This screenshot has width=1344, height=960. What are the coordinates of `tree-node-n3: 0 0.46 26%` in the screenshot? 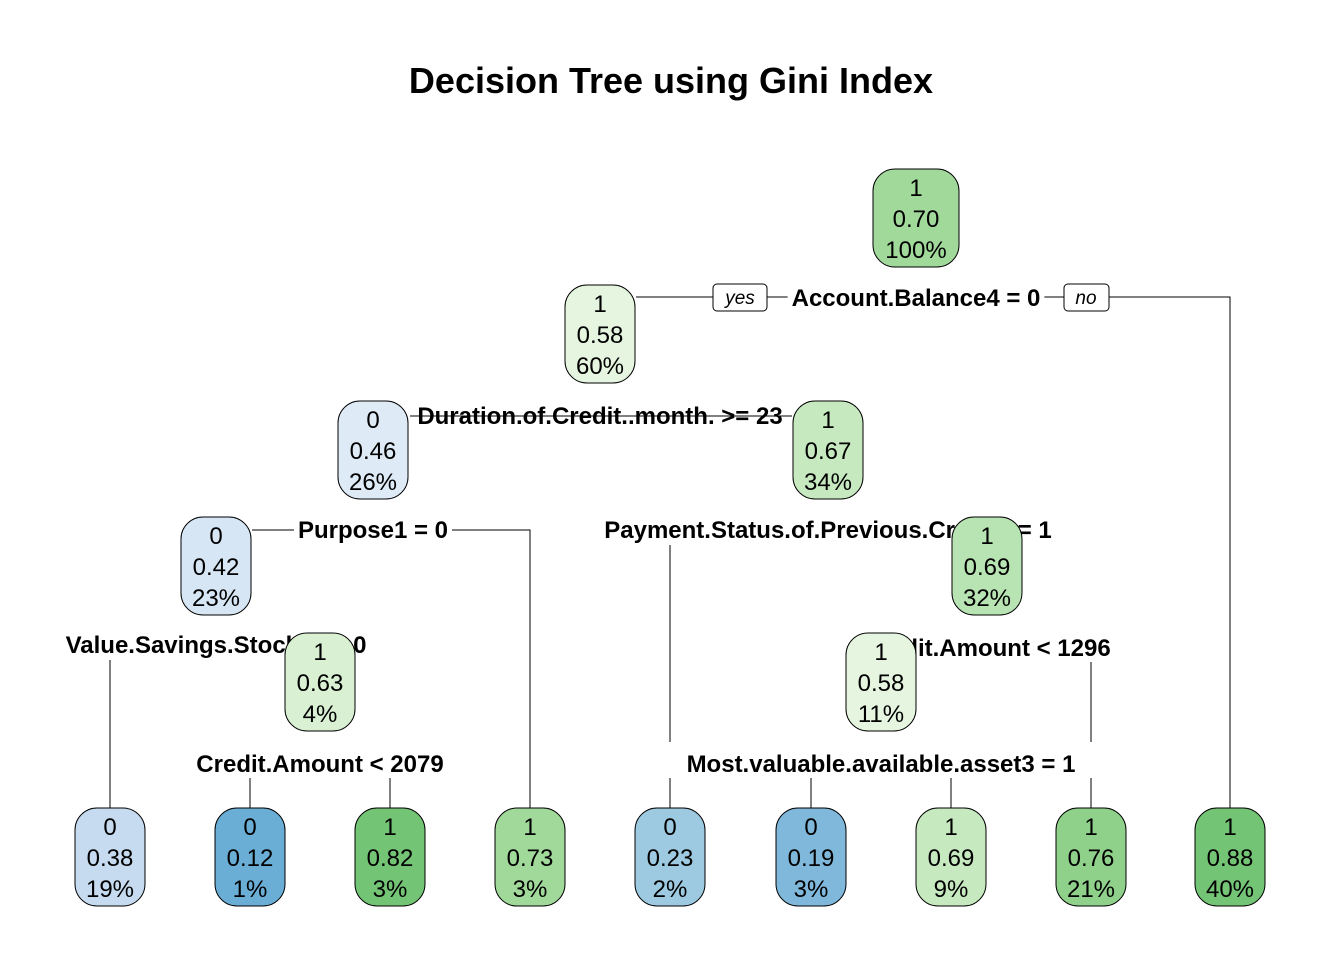 It's located at (373, 450).